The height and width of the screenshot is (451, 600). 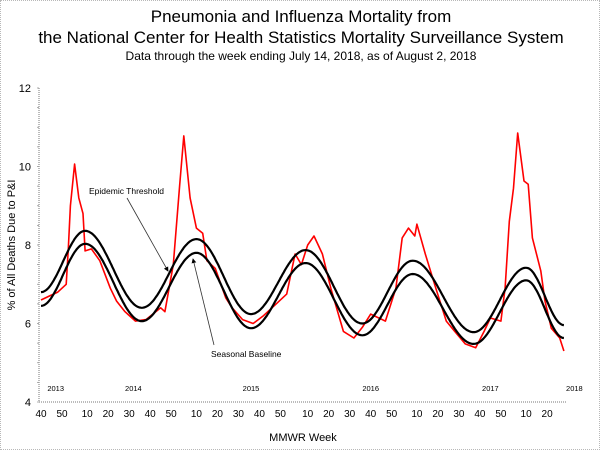 What do you see at coordinates (251, 388) in the screenshot?
I see `year-label-2015: 2015` at bounding box center [251, 388].